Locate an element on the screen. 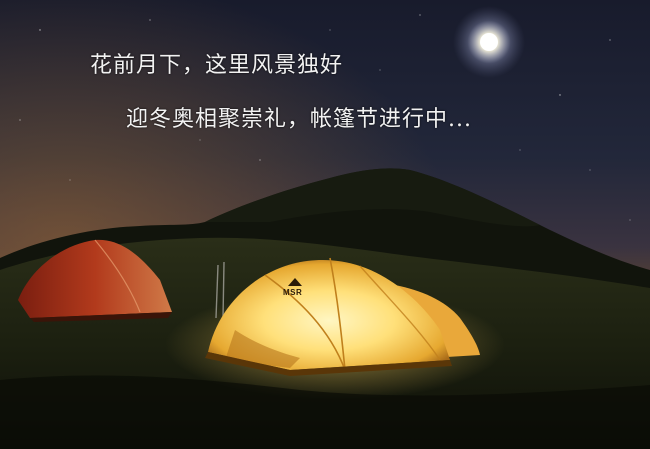 This screenshot has width=650, height=449. tent-logo-text: MSR is located at coordinates (293, 292).